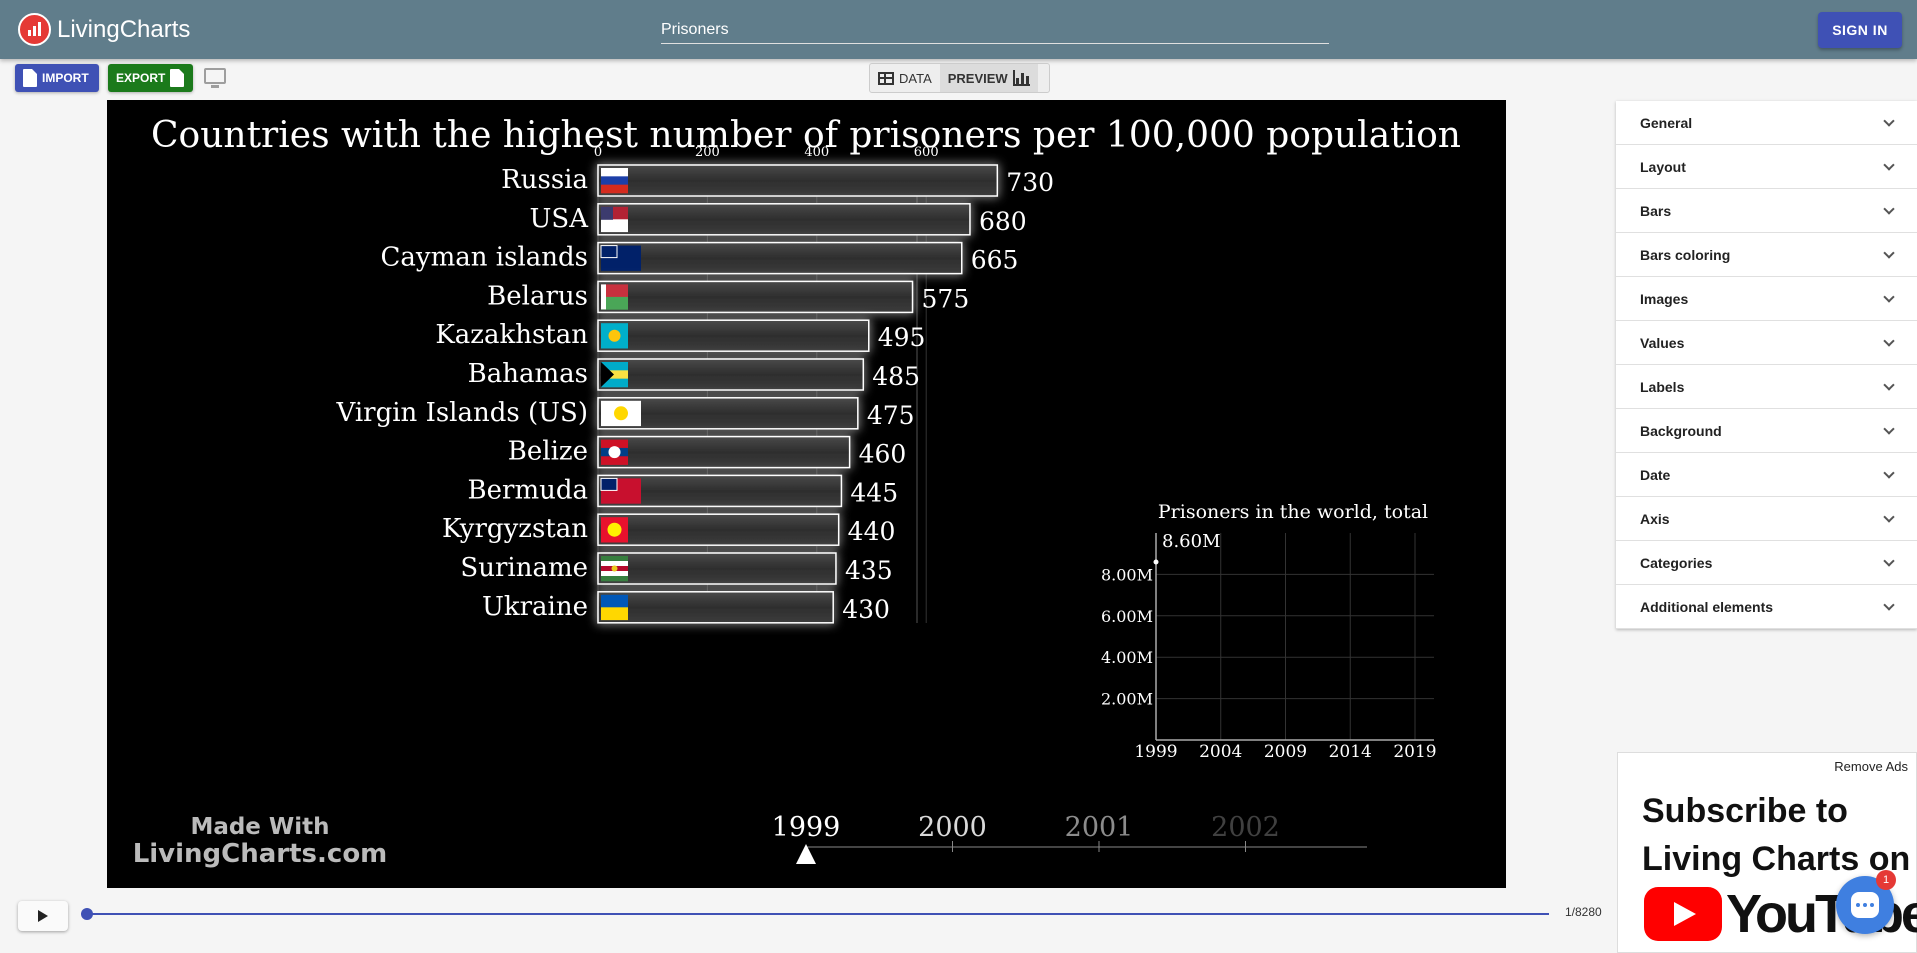 This screenshot has height=953, width=1917. I want to click on settings-section-label: Images, so click(1664, 298).